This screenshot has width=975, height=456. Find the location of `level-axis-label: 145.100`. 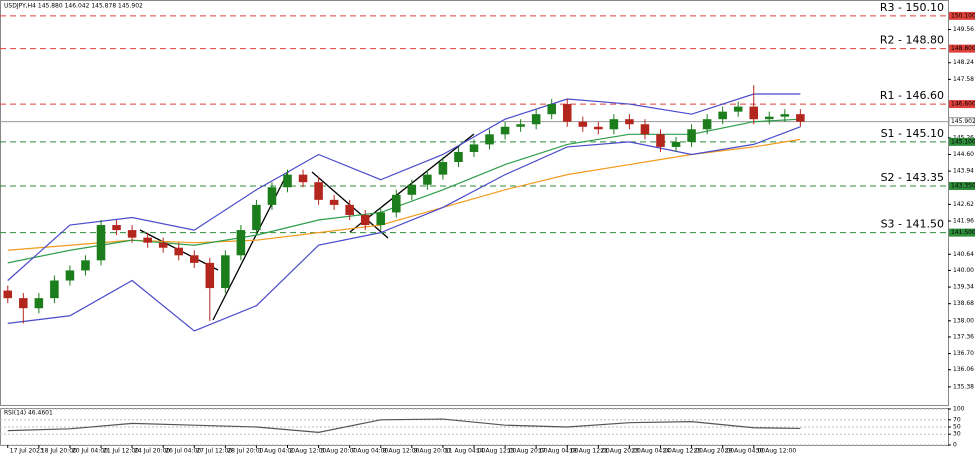

level-axis-label: 145.100 is located at coordinates (963, 141).